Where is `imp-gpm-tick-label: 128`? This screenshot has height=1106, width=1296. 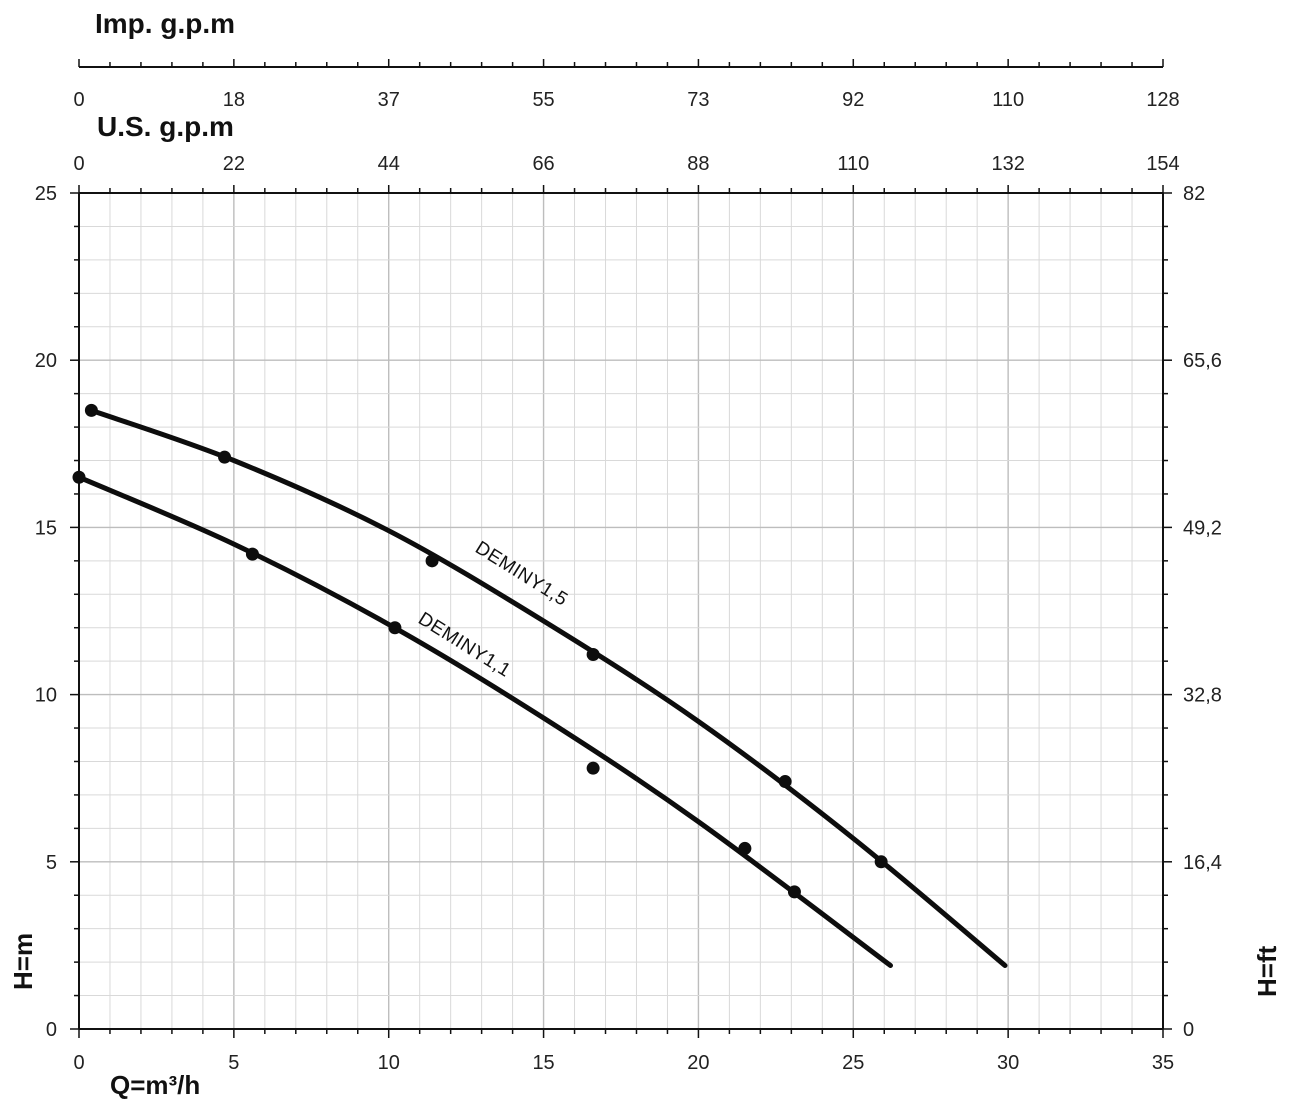 imp-gpm-tick-label: 128 is located at coordinates (1162, 100).